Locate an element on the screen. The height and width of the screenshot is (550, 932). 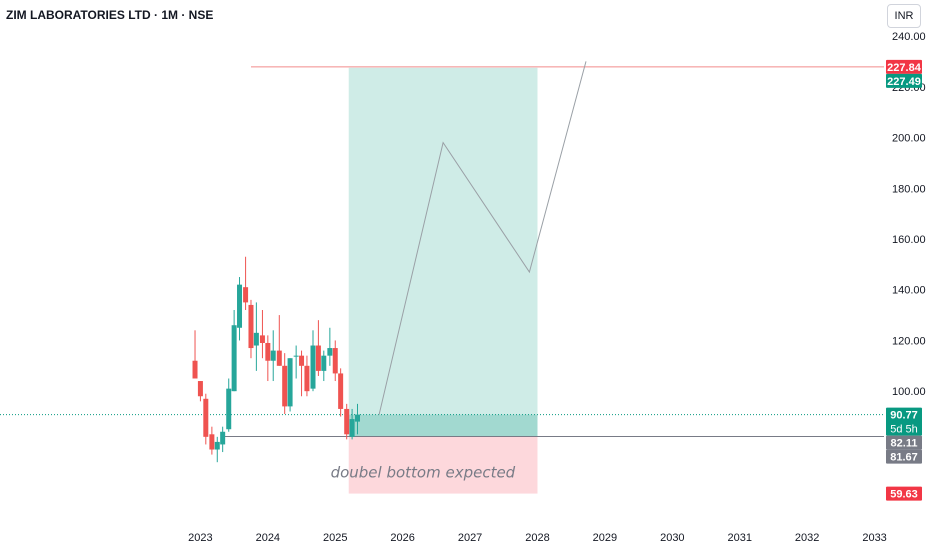
annotation-label: doubel bottom expected is located at coordinates (423, 472).